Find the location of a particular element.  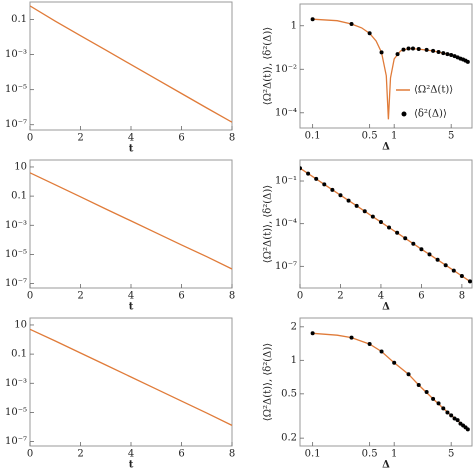

y-tick-label: 10⁻³ is located at coordinates (16, 225).